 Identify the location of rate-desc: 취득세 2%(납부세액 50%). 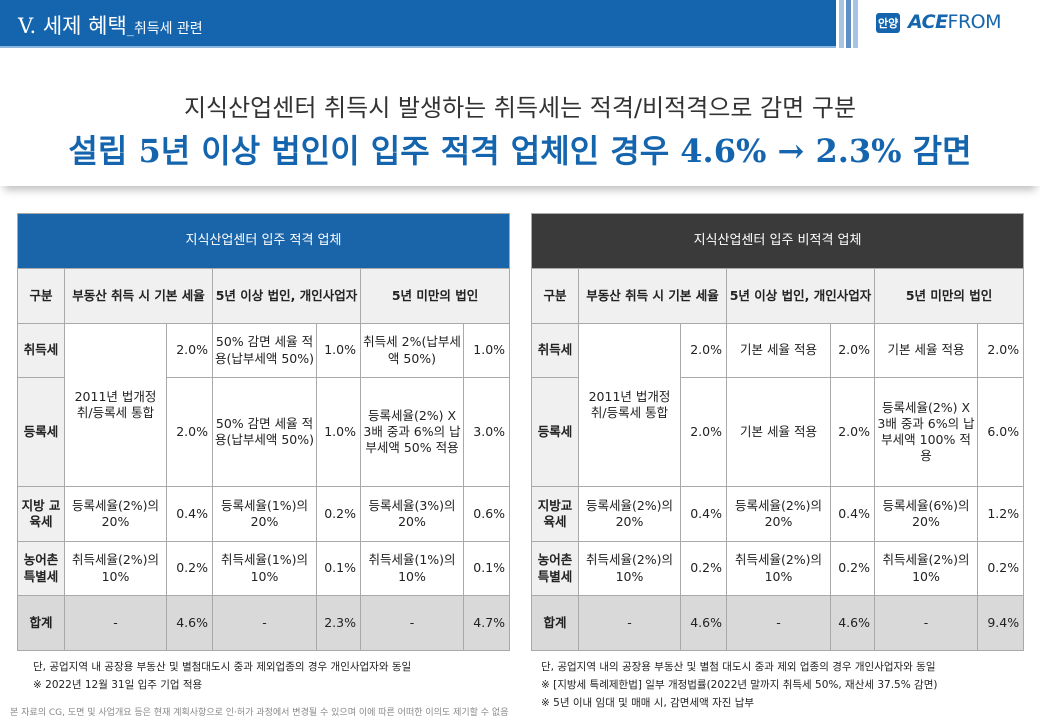
(412, 350).